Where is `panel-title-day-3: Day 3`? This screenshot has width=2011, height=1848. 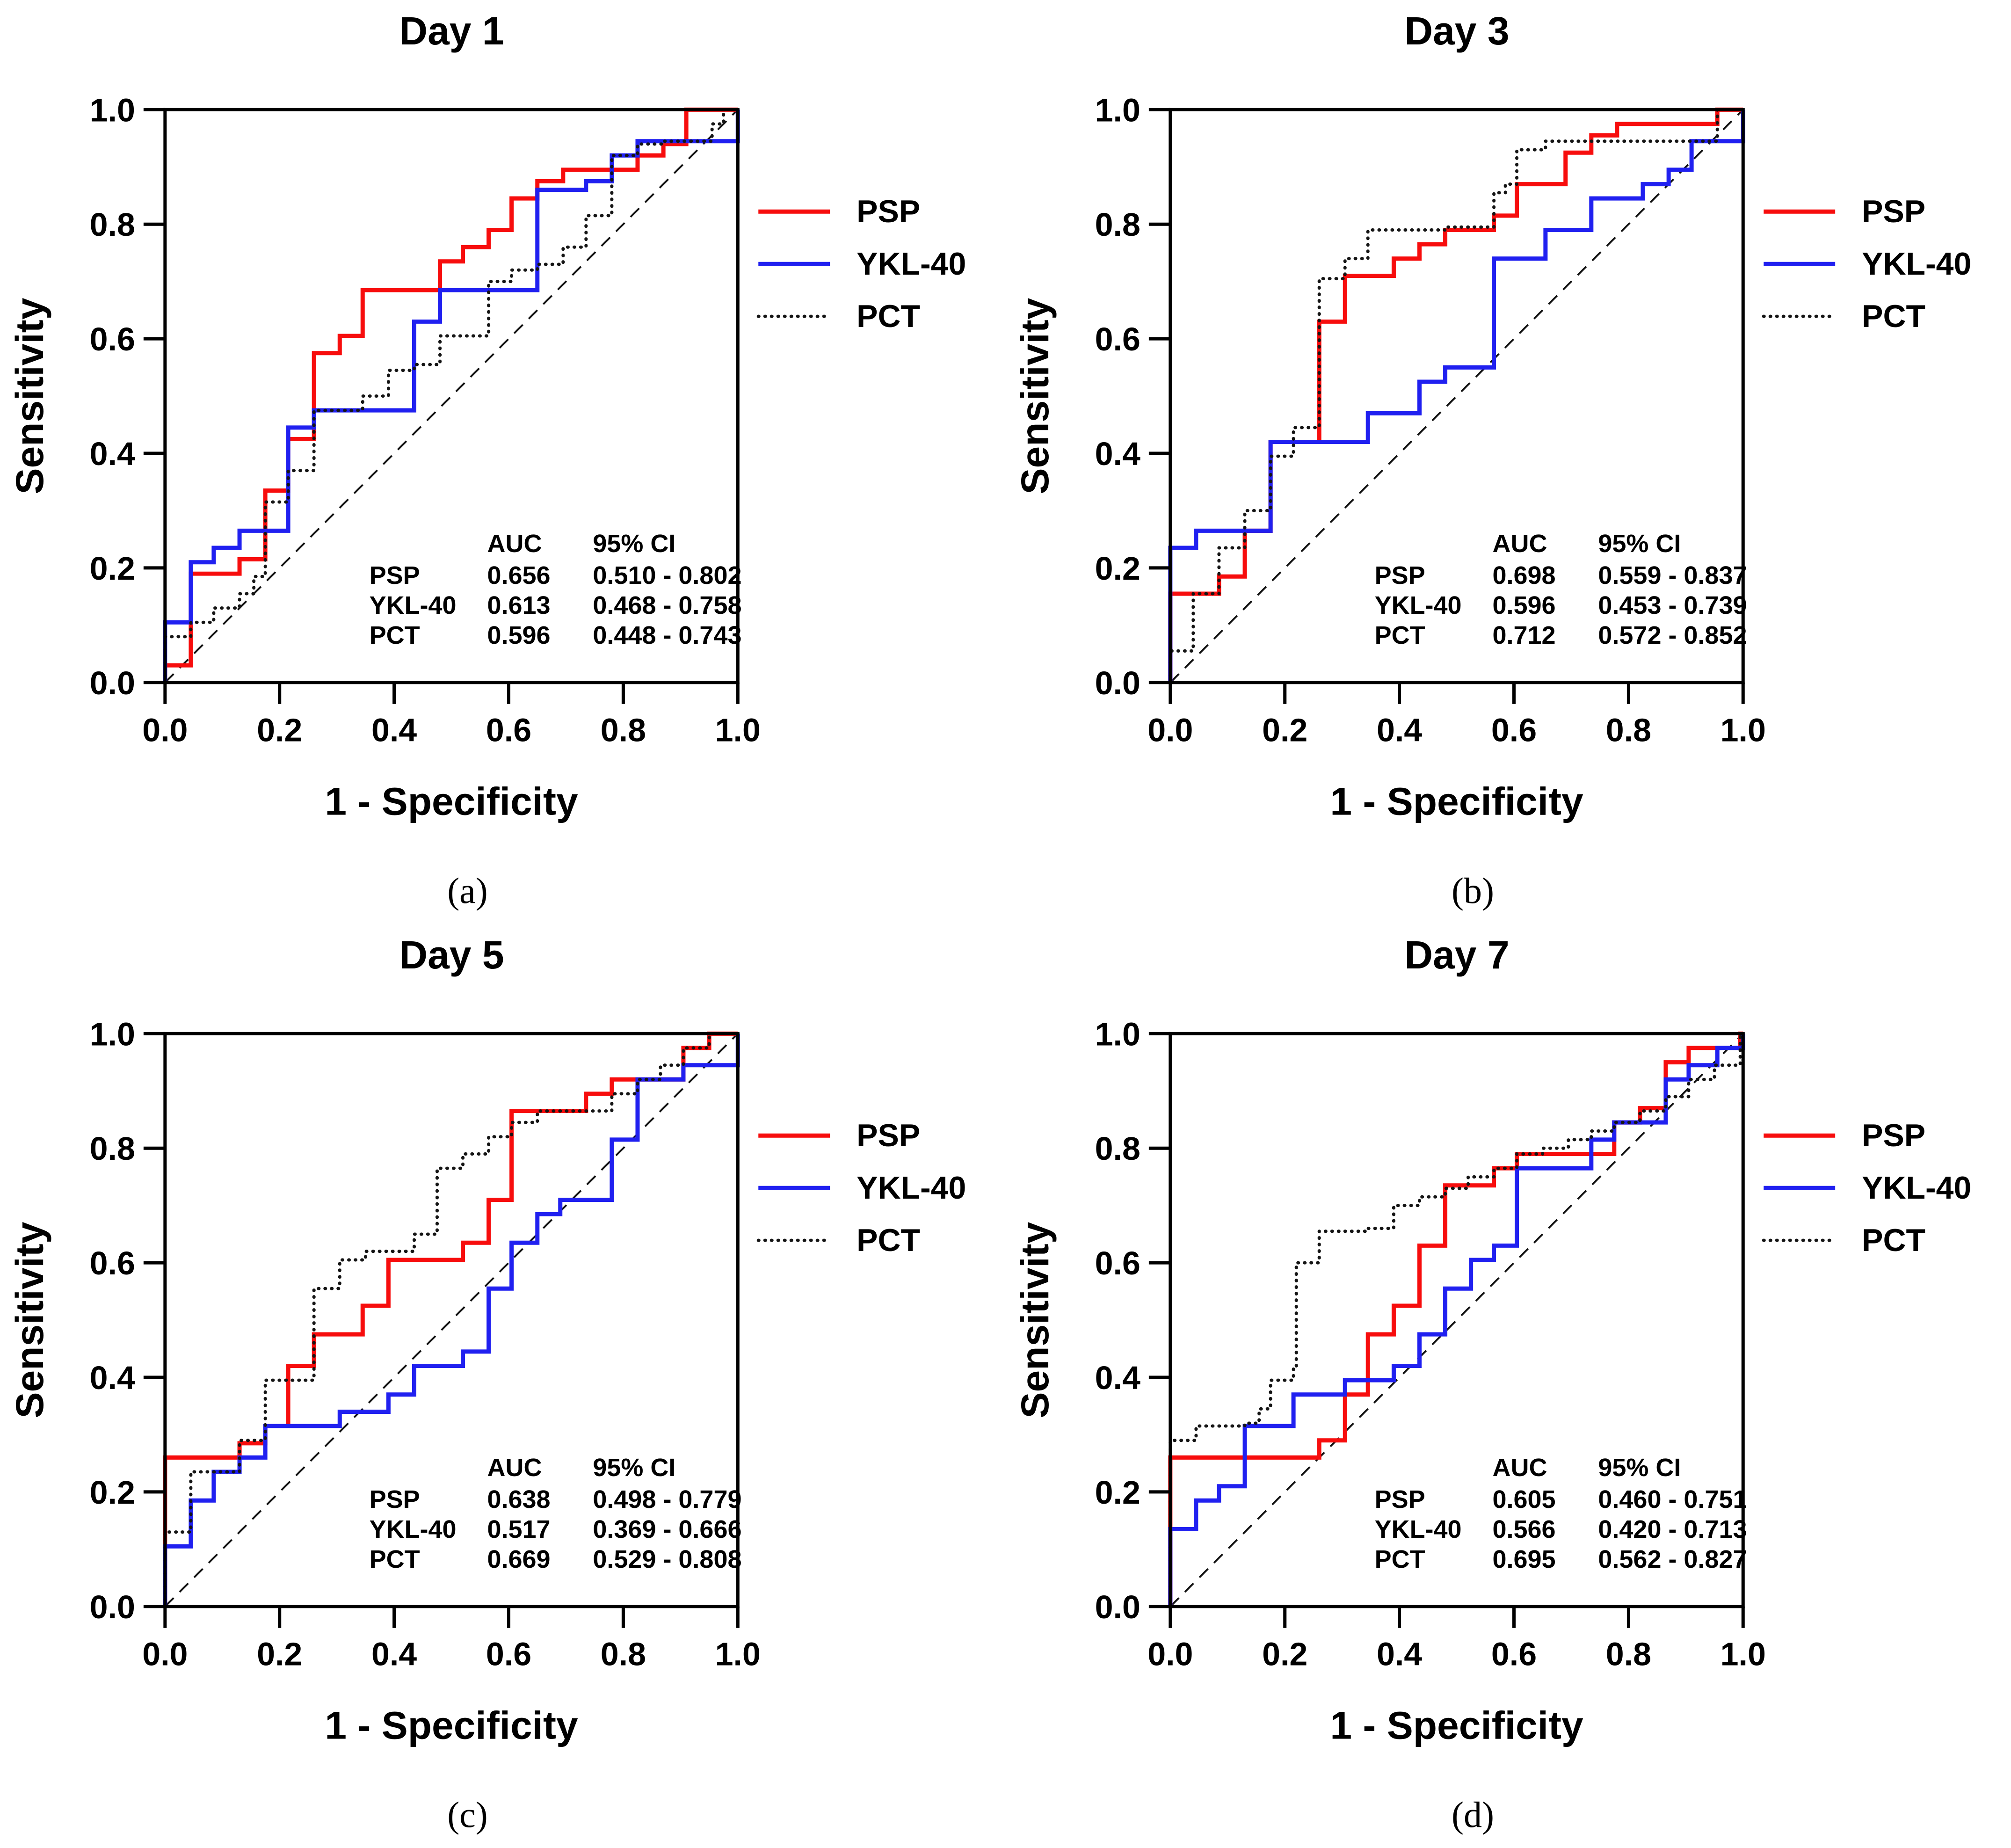
panel-title-day-3: Day 3 is located at coordinates (1457, 31).